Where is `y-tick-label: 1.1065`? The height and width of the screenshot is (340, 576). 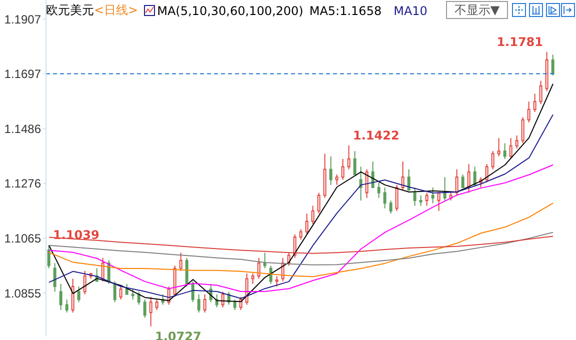
y-tick-label: 1.1065 is located at coordinates (23, 239).